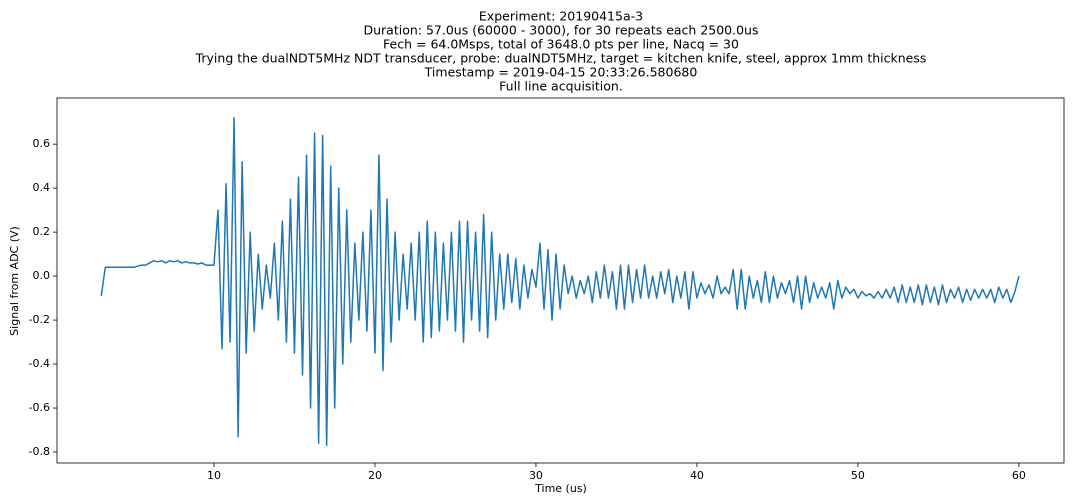  What do you see at coordinates (536, 475) in the screenshot?
I see `x-tick-label: 30` at bounding box center [536, 475].